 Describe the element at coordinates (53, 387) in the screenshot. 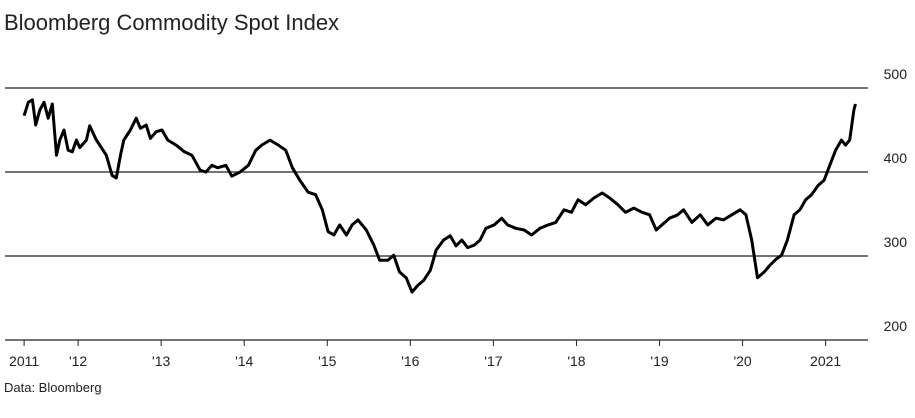

I see `source: Data: Bloomberg` at that location.